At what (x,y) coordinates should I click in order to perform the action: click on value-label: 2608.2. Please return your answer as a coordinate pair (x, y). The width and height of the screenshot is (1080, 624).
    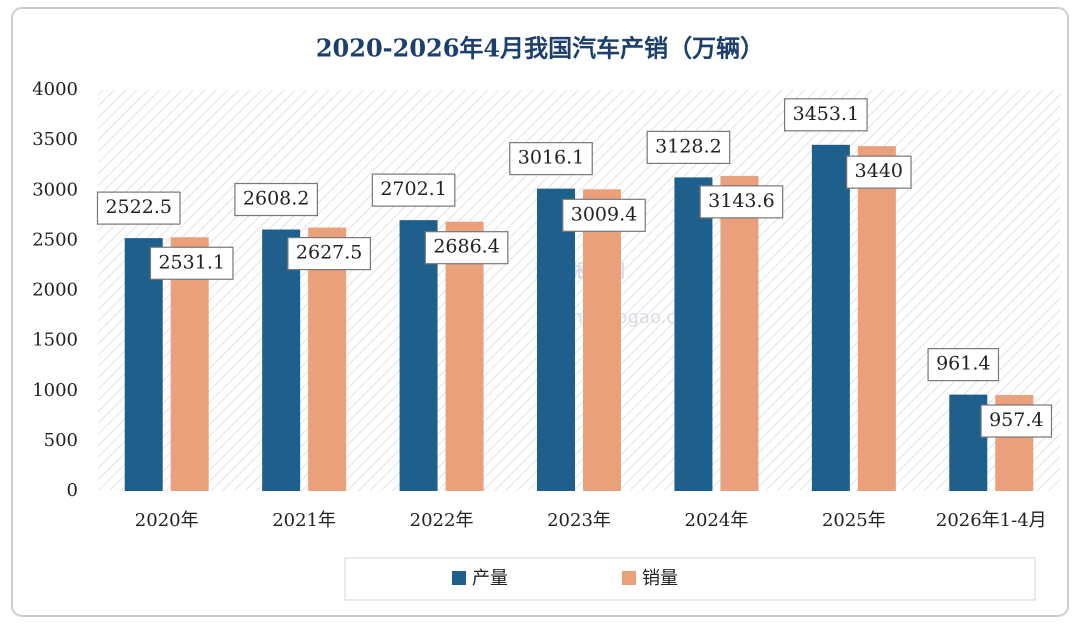
    Looking at the image, I should click on (276, 199).